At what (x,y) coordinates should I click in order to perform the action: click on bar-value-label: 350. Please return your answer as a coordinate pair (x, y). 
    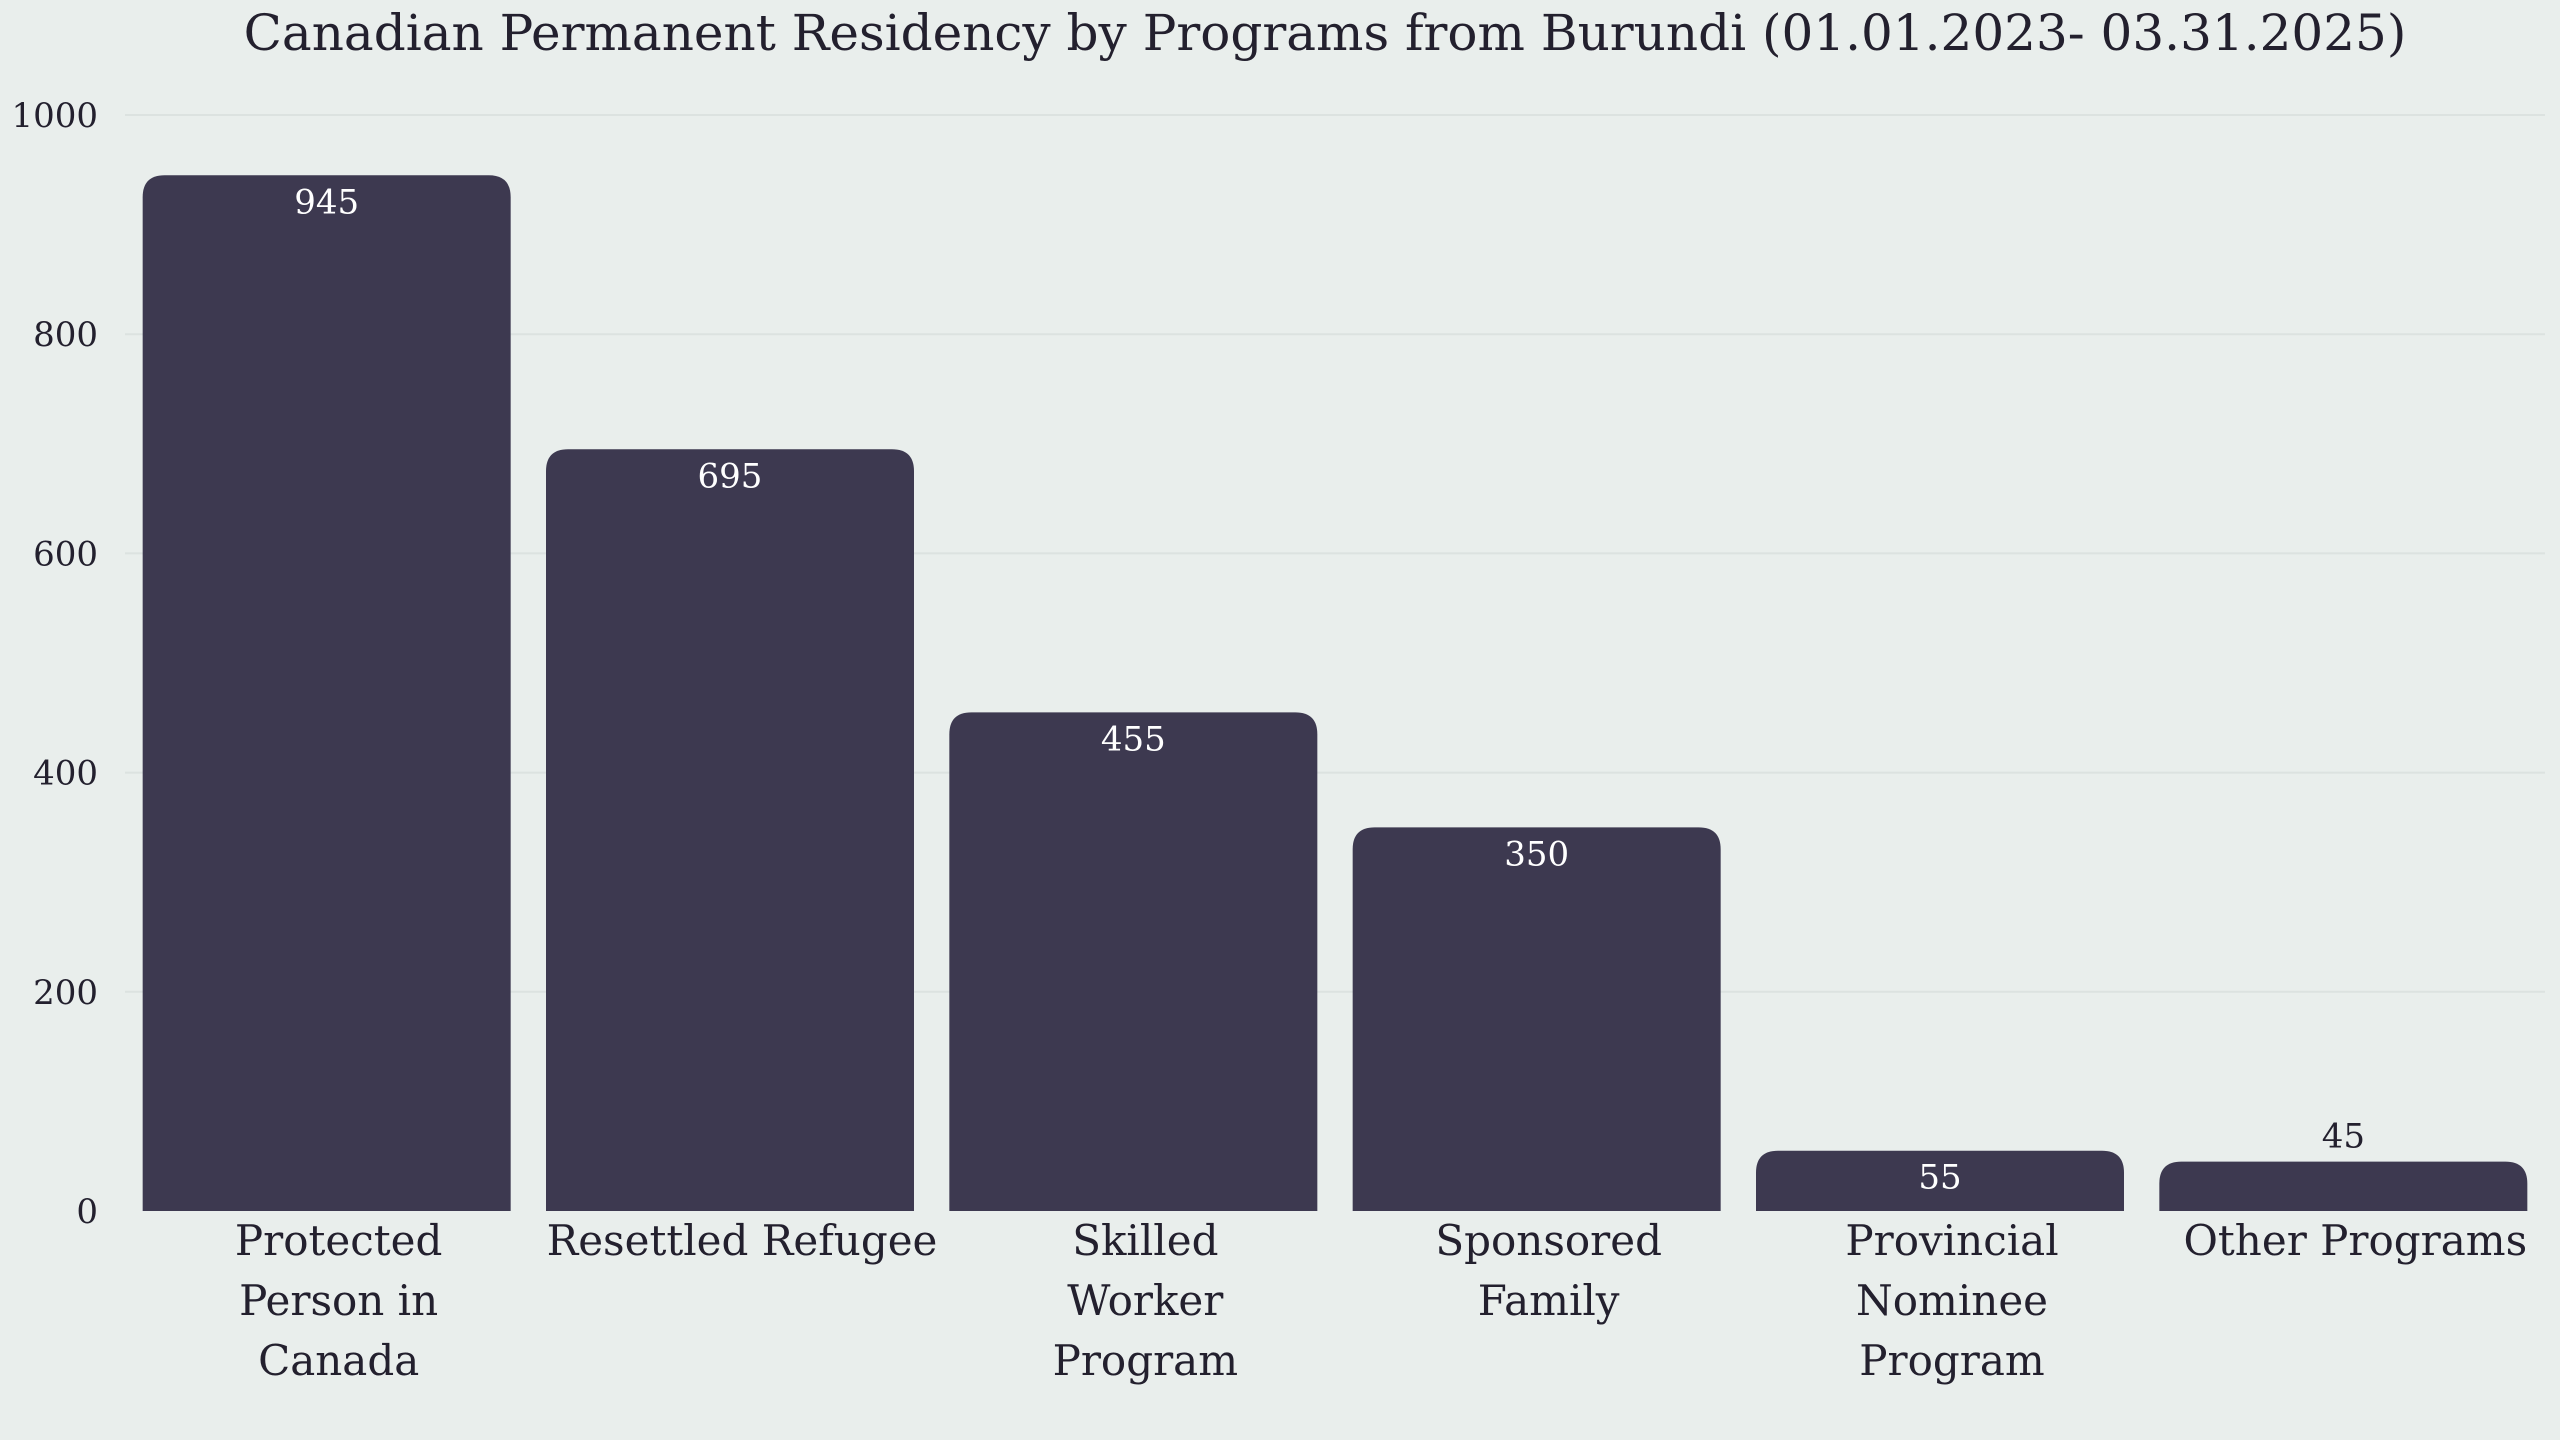
    Looking at the image, I should click on (1536, 854).